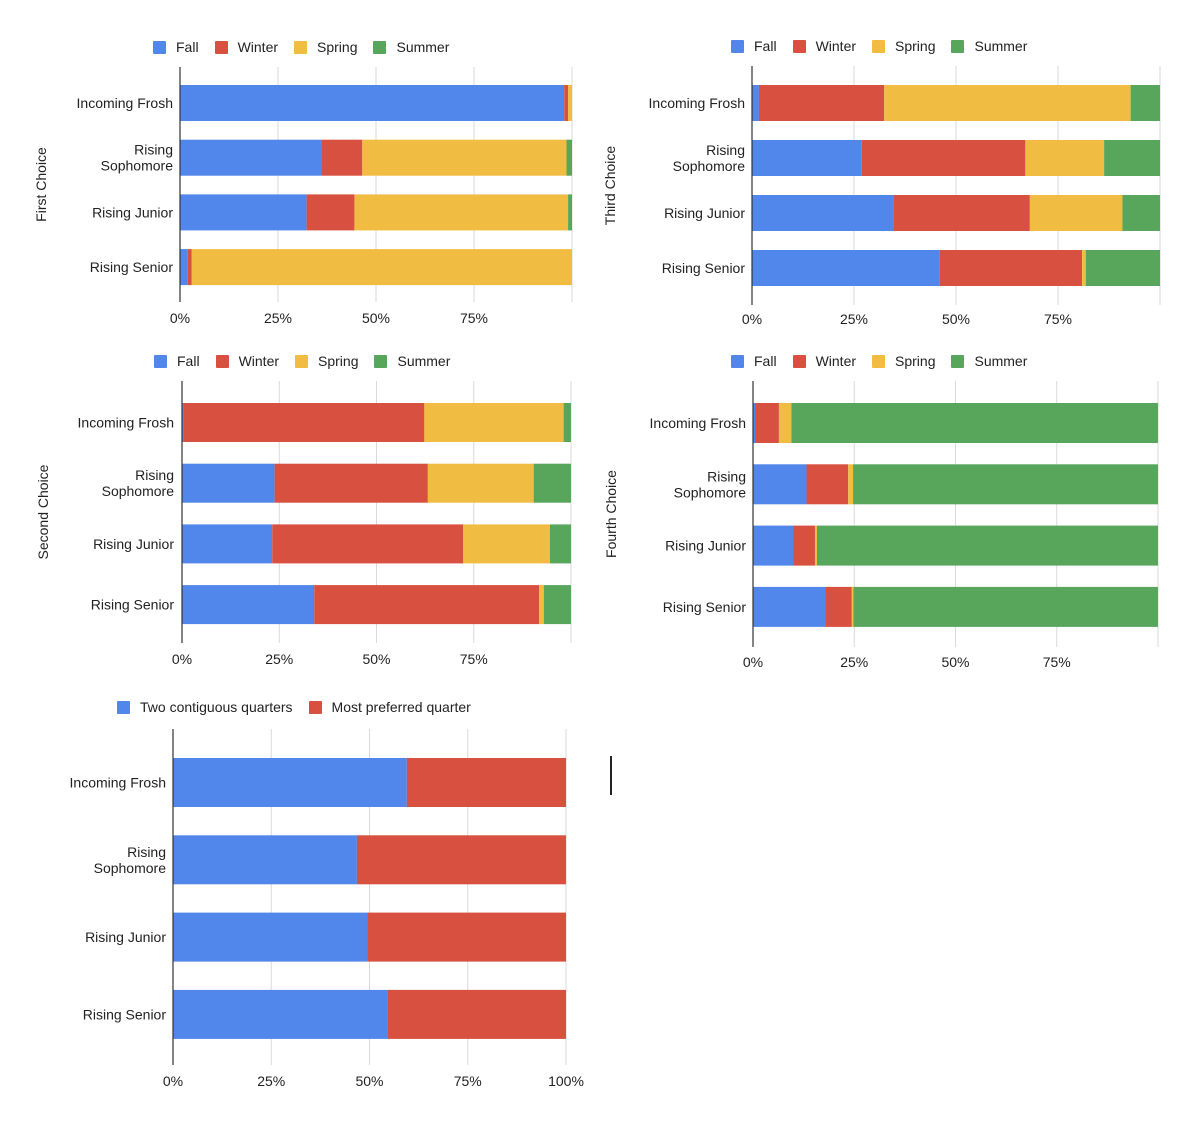  I want to click on bar-segment-two-contiguous-quarters-rising-sophomore, so click(265, 860).